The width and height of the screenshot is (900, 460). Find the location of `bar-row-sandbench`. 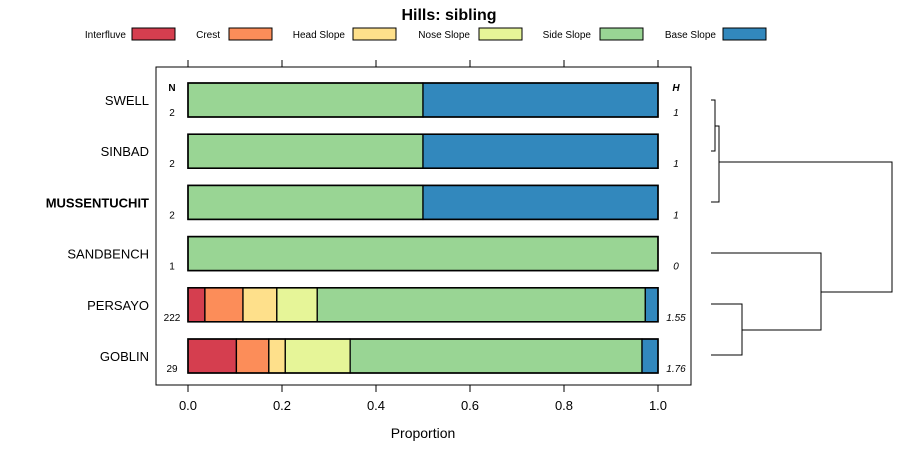

bar-row-sandbench is located at coordinates (423, 253).